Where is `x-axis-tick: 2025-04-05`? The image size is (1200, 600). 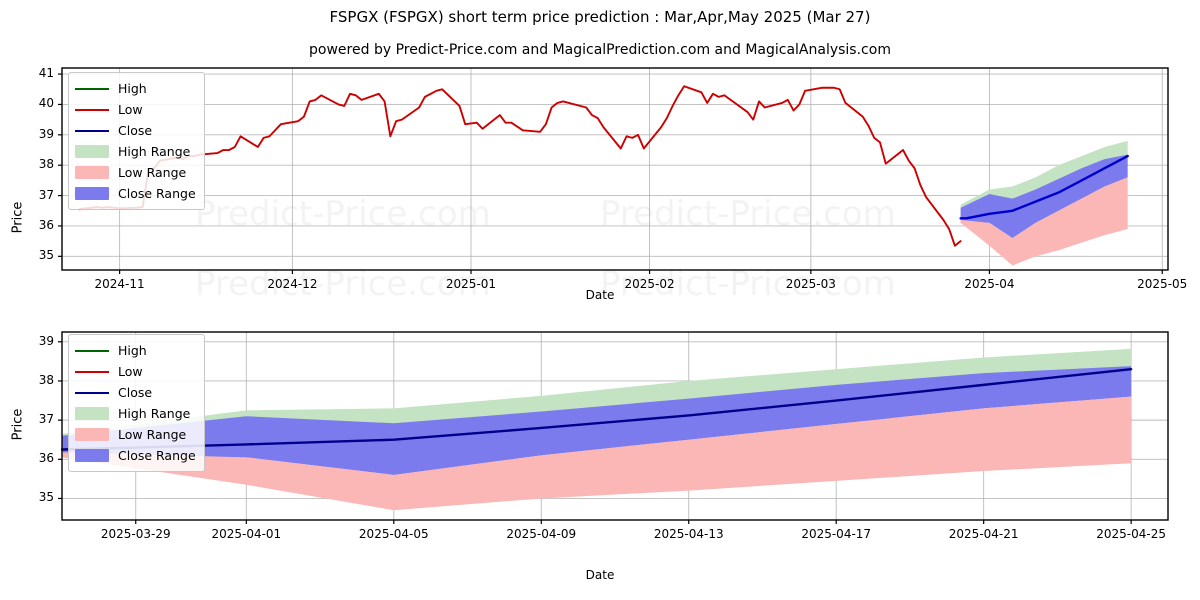
x-axis-tick: 2025-04-05 is located at coordinates (393, 534).